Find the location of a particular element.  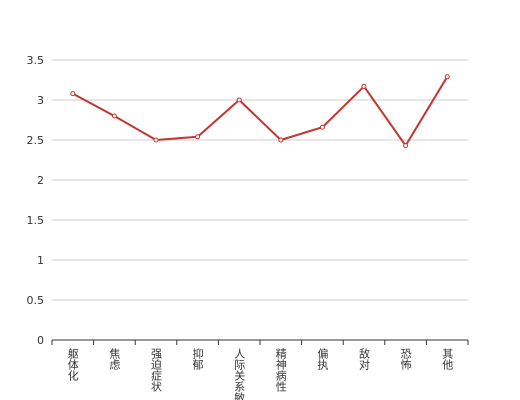

x-tick-label: 恐怖 is located at coordinates (405, 359).